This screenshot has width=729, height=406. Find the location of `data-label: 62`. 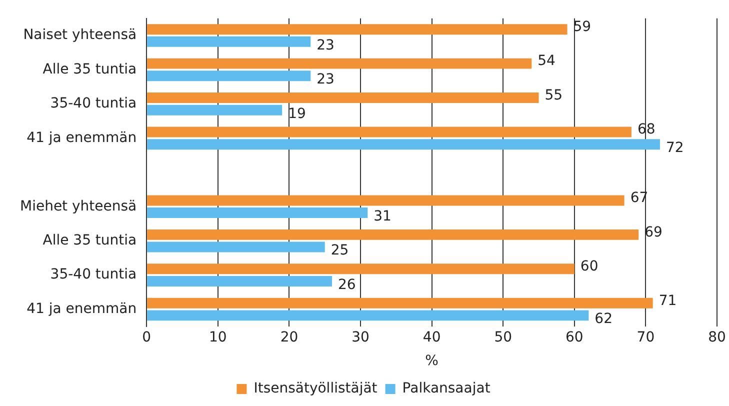

data-label: 62 is located at coordinates (603, 319).